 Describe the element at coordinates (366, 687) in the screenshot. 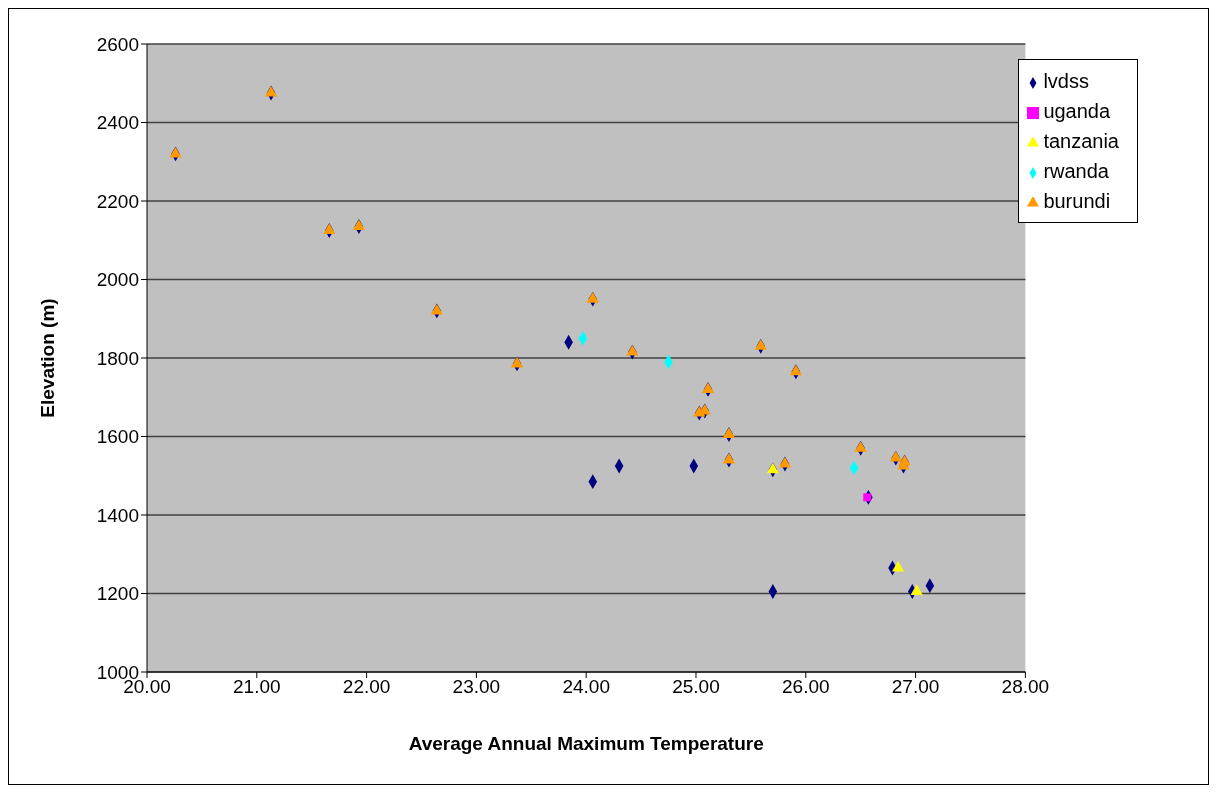

I see `x-tick-label: 22.00` at that location.